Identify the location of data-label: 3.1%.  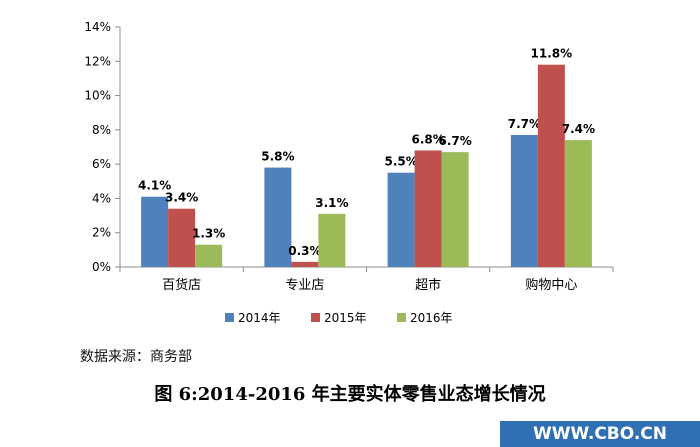
(331, 203).